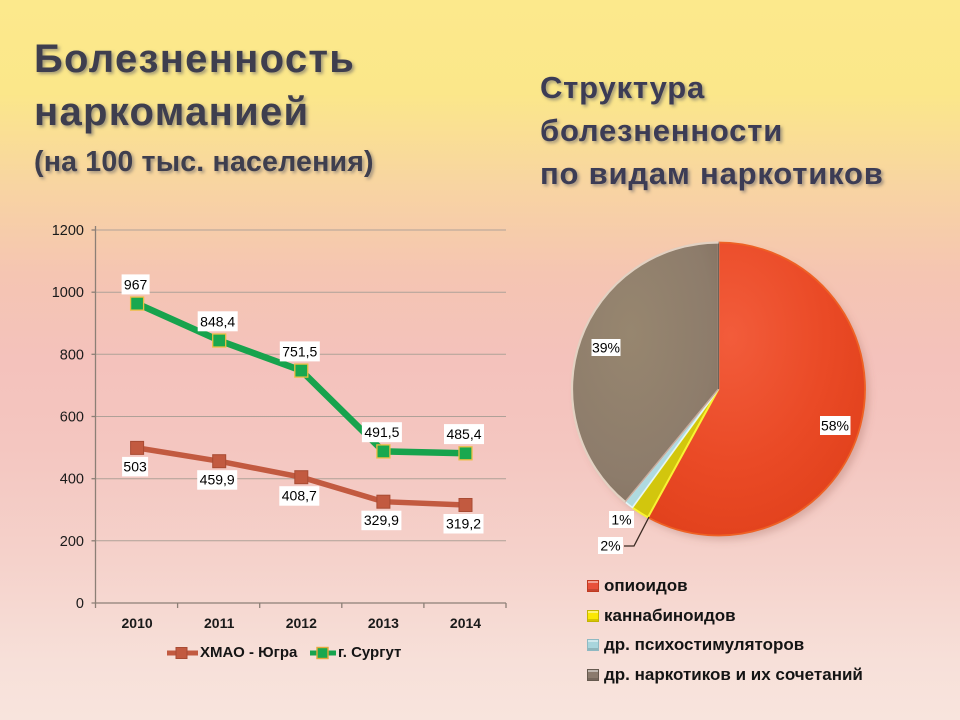  What do you see at coordinates (465, 623) in the screenshot?
I see `svg-text: 2014` at bounding box center [465, 623].